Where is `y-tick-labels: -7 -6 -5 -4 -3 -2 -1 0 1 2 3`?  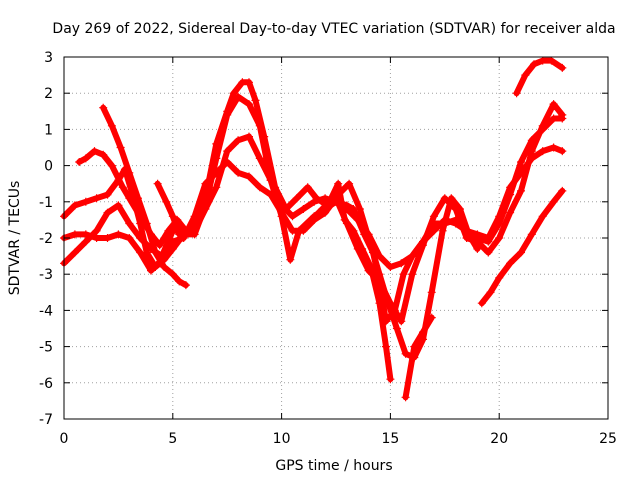 y-tick-labels: -7 -6 -5 -4 -3 -2 -1 0 1 2 3 is located at coordinates (46, 239).